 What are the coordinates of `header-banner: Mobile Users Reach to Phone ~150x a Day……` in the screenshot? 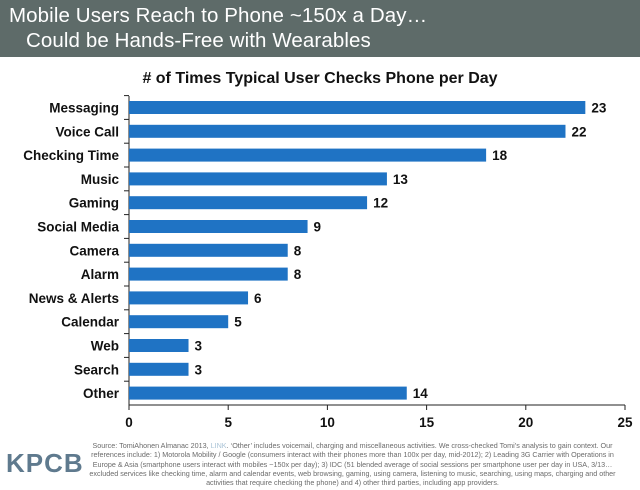 It's located at (320, 28).